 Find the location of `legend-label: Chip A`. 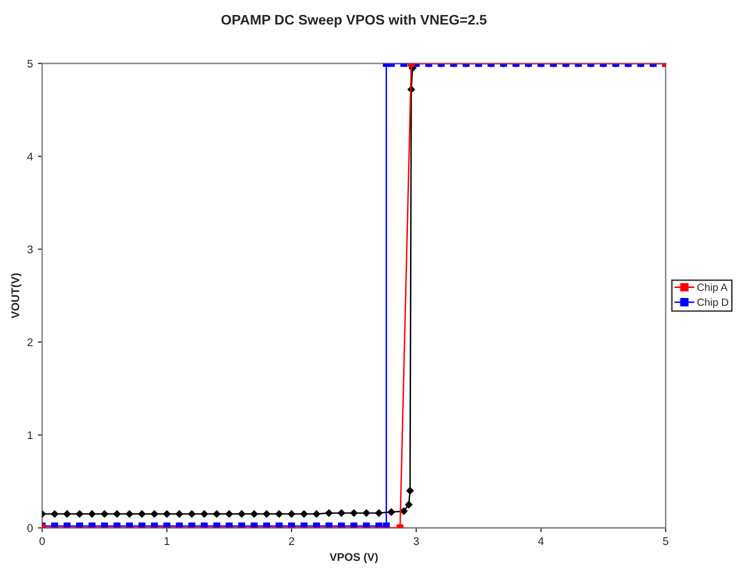

legend-label: Chip A is located at coordinates (712, 288).